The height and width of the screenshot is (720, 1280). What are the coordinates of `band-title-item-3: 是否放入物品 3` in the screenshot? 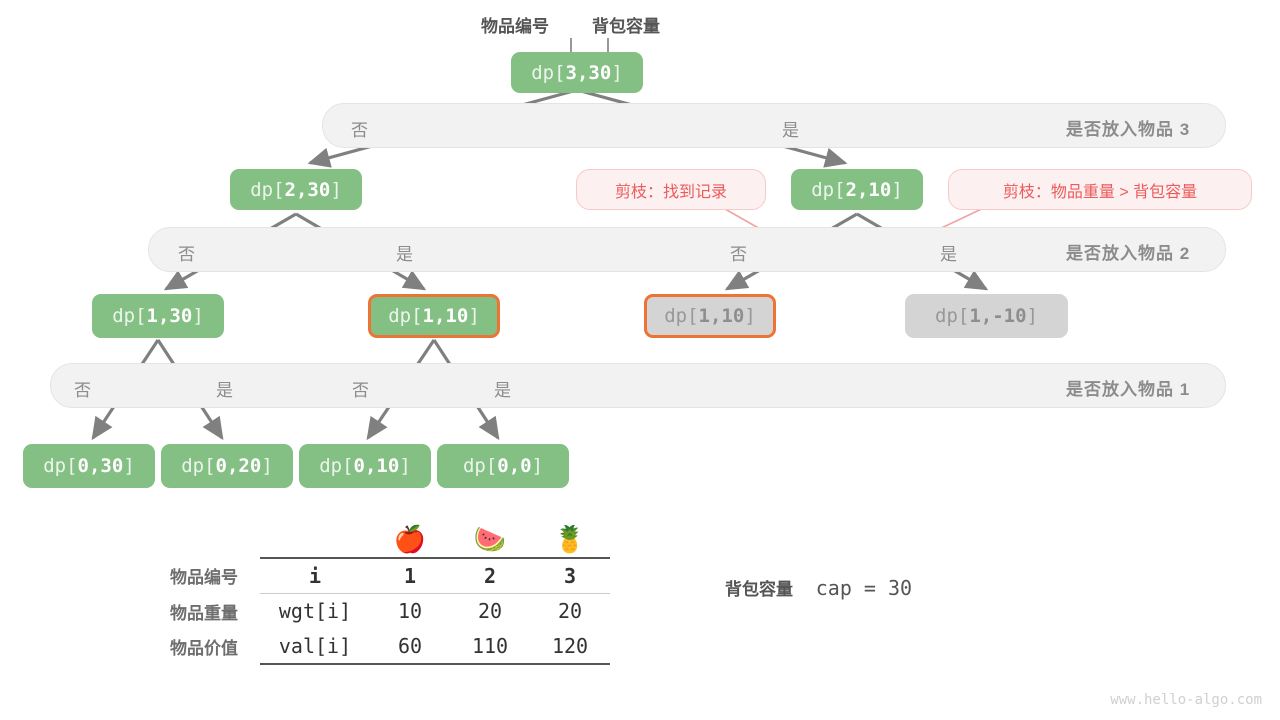 It's located at (1128, 129).